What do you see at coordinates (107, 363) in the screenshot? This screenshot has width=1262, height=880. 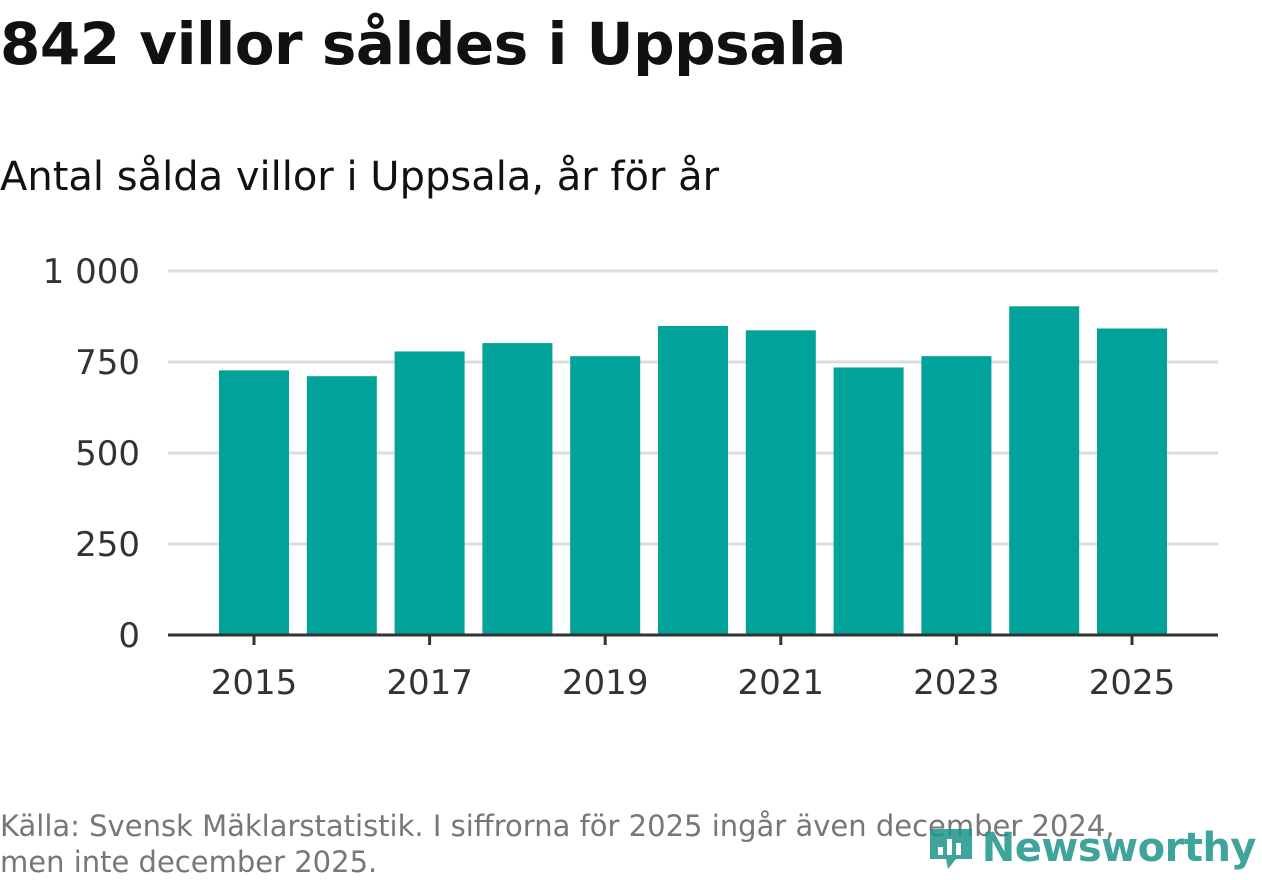 I see `y-tick-label: 750` at bounding box center [107, 363].